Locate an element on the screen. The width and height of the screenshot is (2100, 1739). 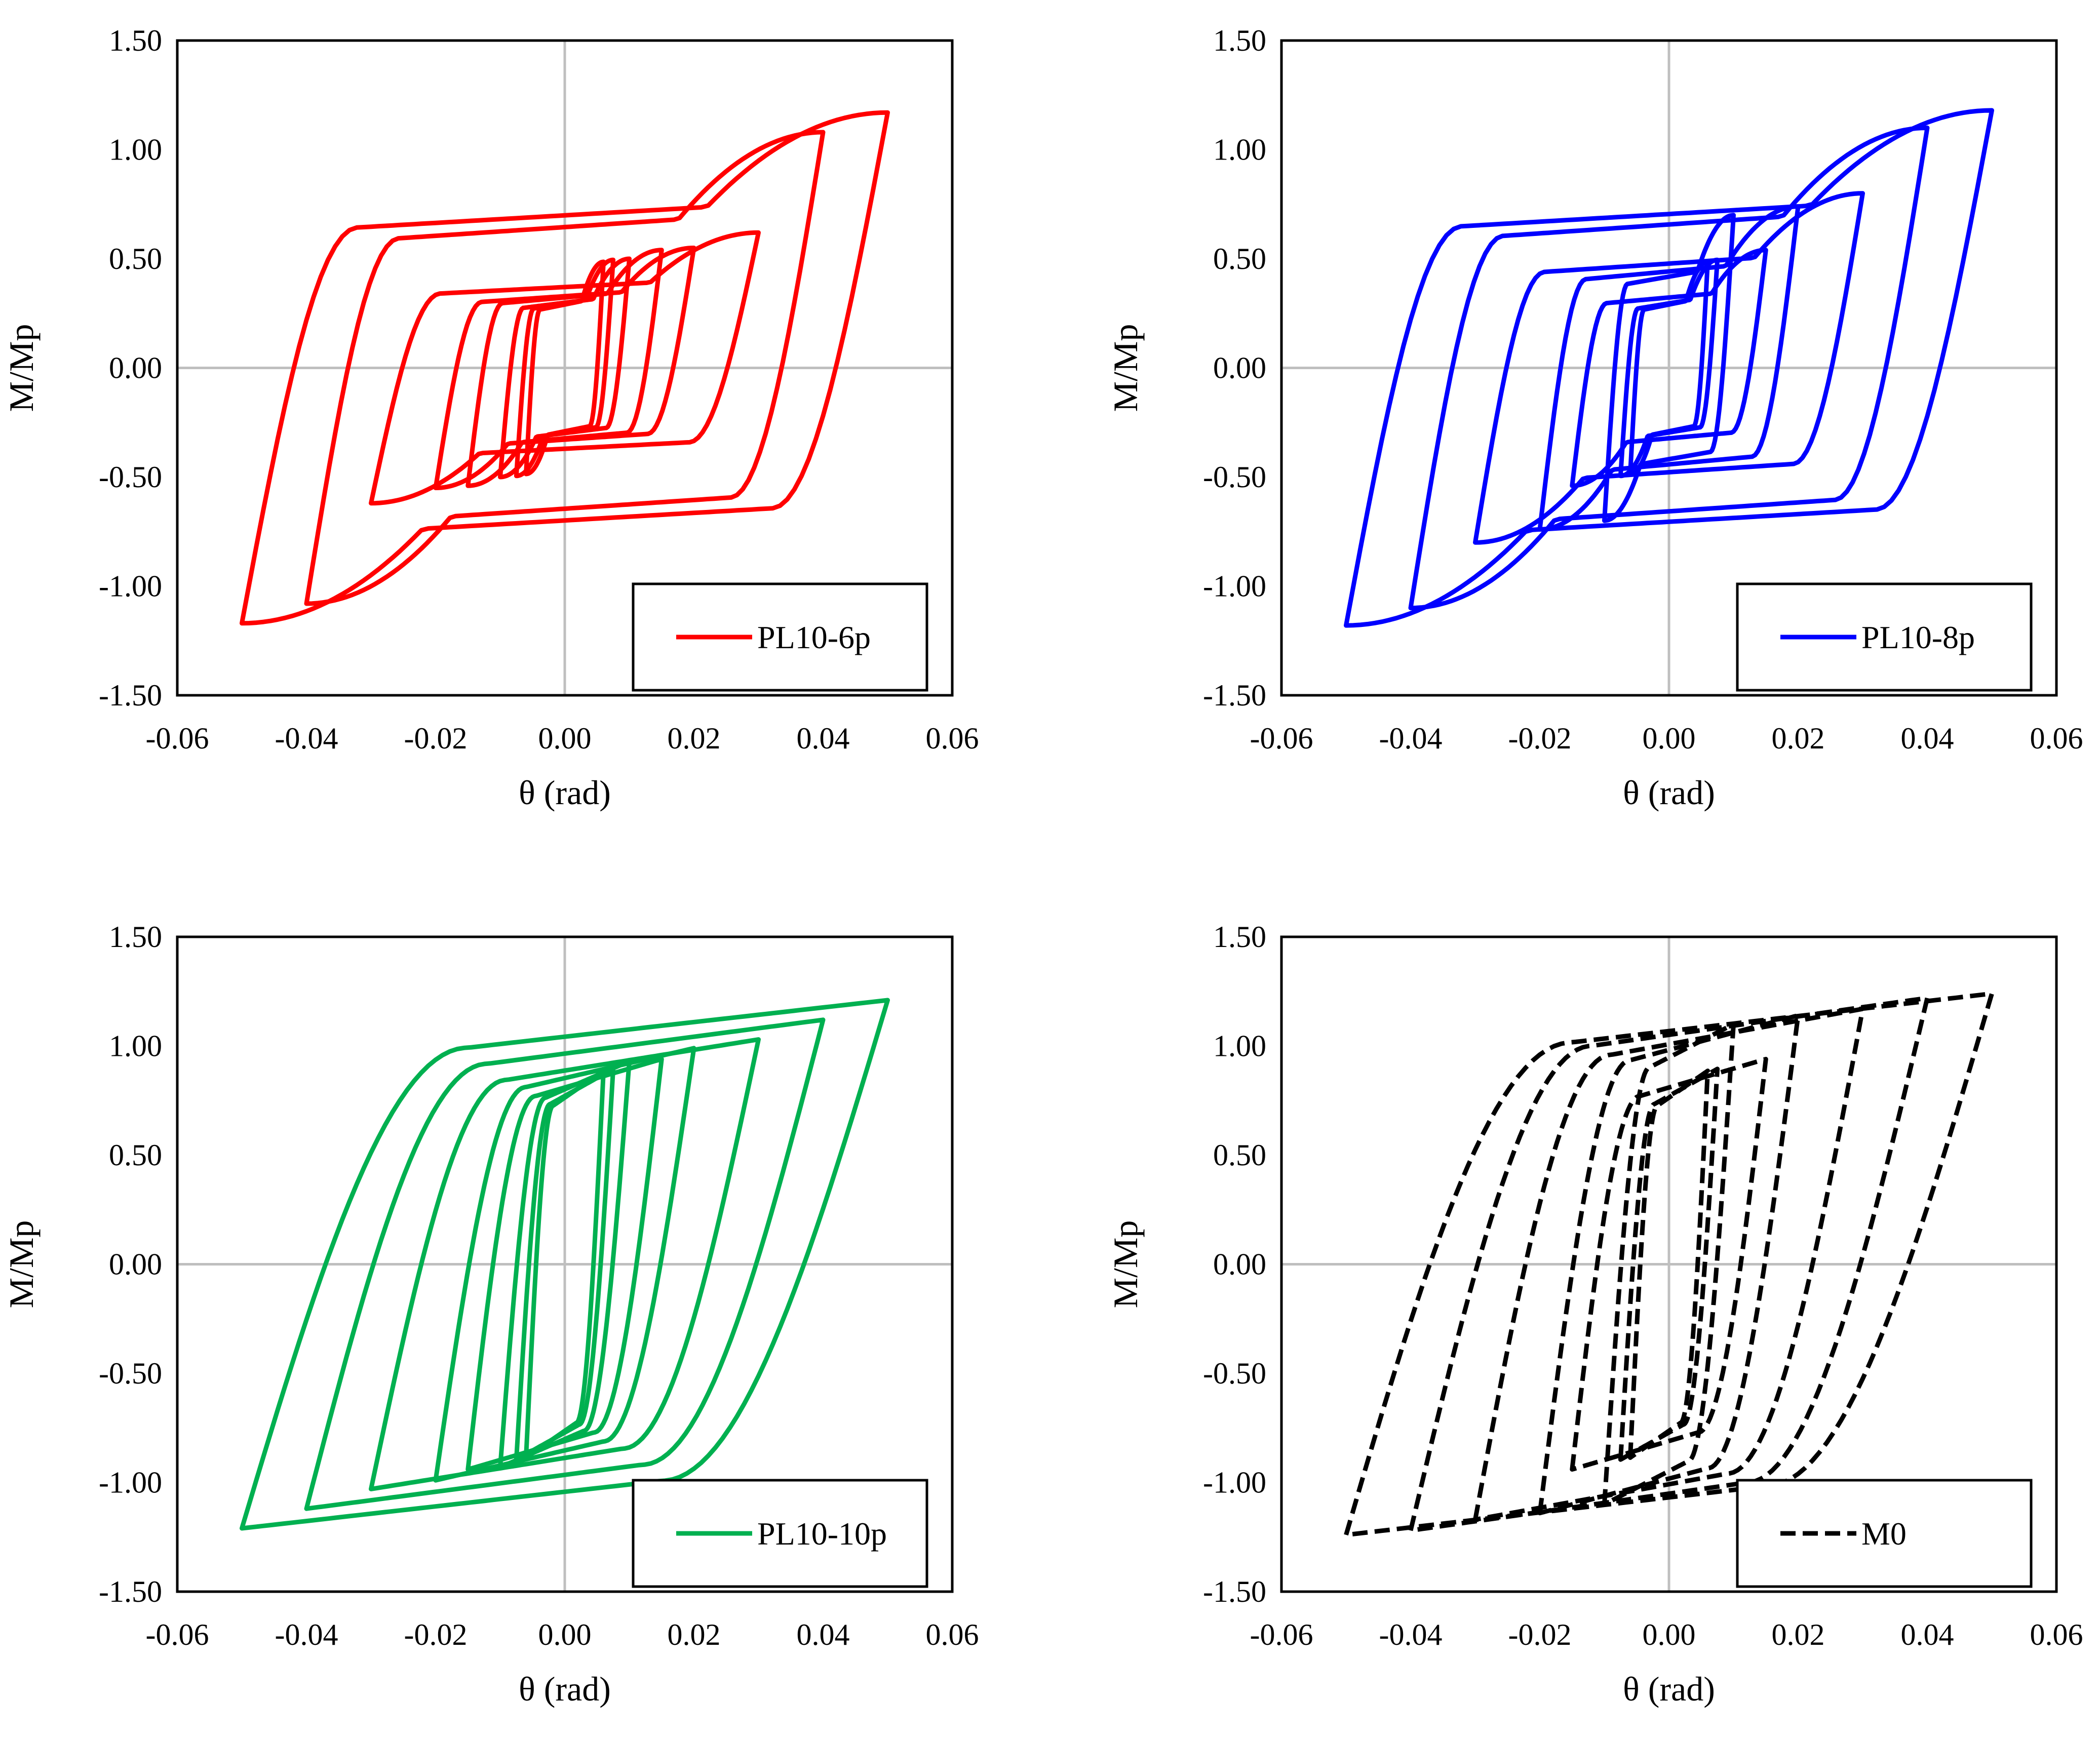
series-PL10-8p is located at coordinates (1669, 368).